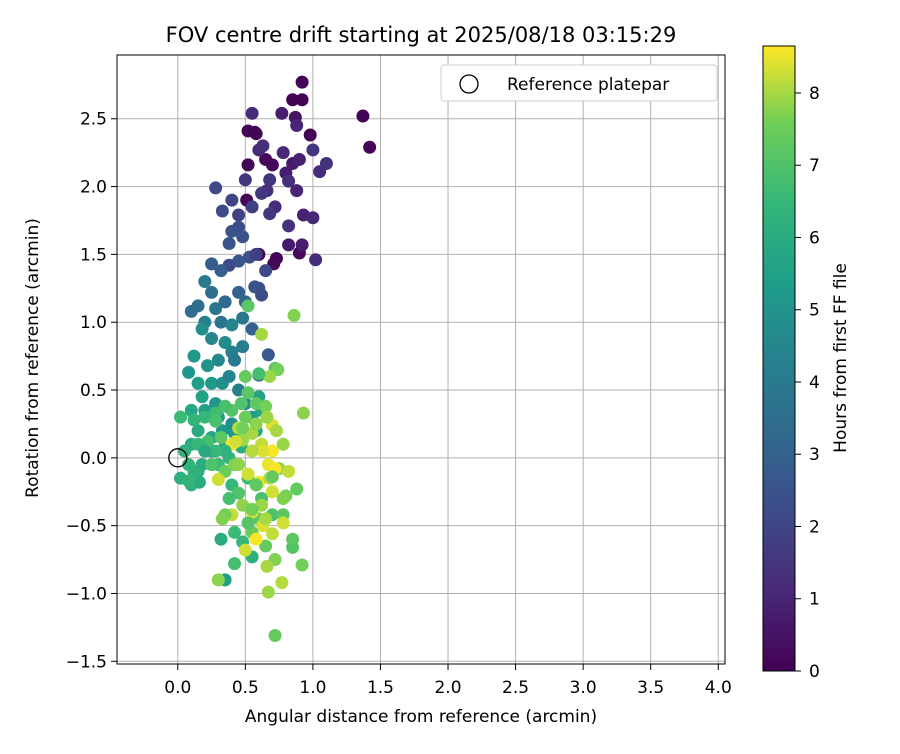 The height and width of the screenshot is (754, 900). What do you see at coordinates (380, 688) in the screenshot?
I see `x-tick-label: 1.5` at bounding box center [380, 688].